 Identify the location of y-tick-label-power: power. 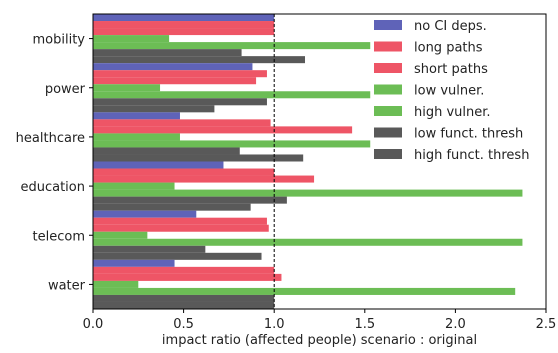
(65, 89).